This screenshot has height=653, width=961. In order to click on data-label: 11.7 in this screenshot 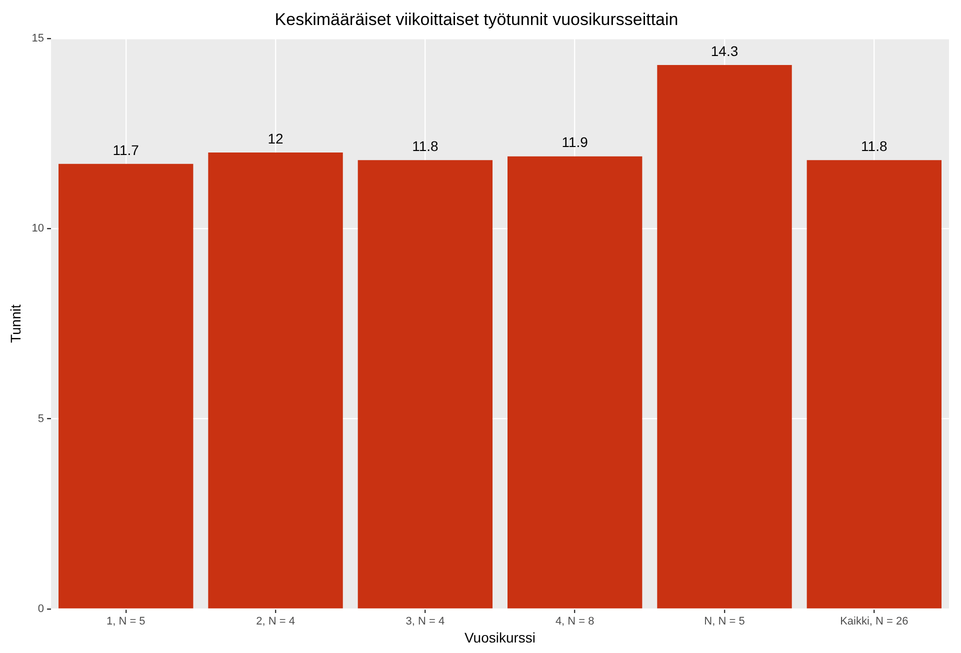, I will do `click(126, 150)`.